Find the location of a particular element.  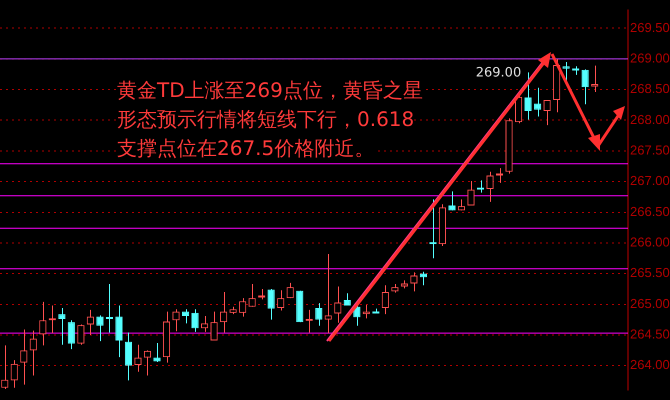

y-tick-label: 267.00 is located at coordinates (650, 180).